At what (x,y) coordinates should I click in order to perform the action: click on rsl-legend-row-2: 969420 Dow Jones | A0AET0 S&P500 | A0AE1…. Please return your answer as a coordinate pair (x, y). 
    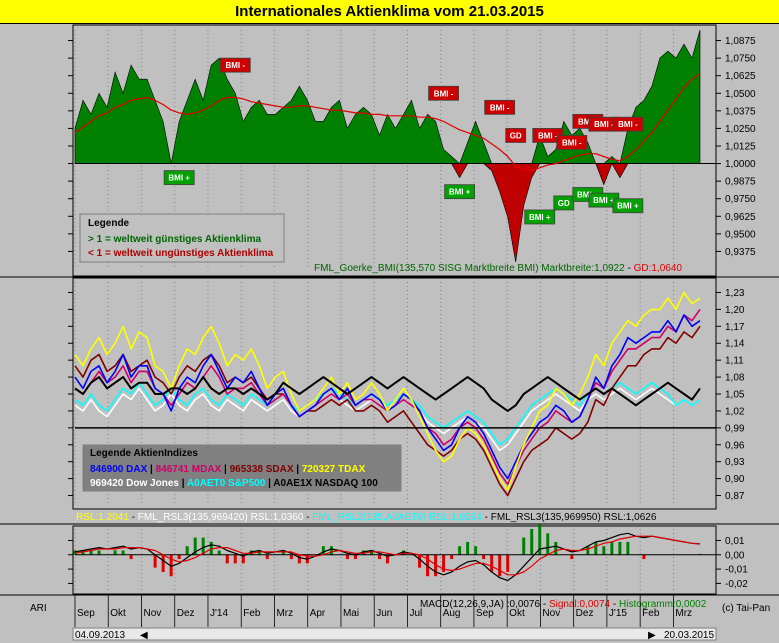
    Looking at the image, I should click on (234, 483).